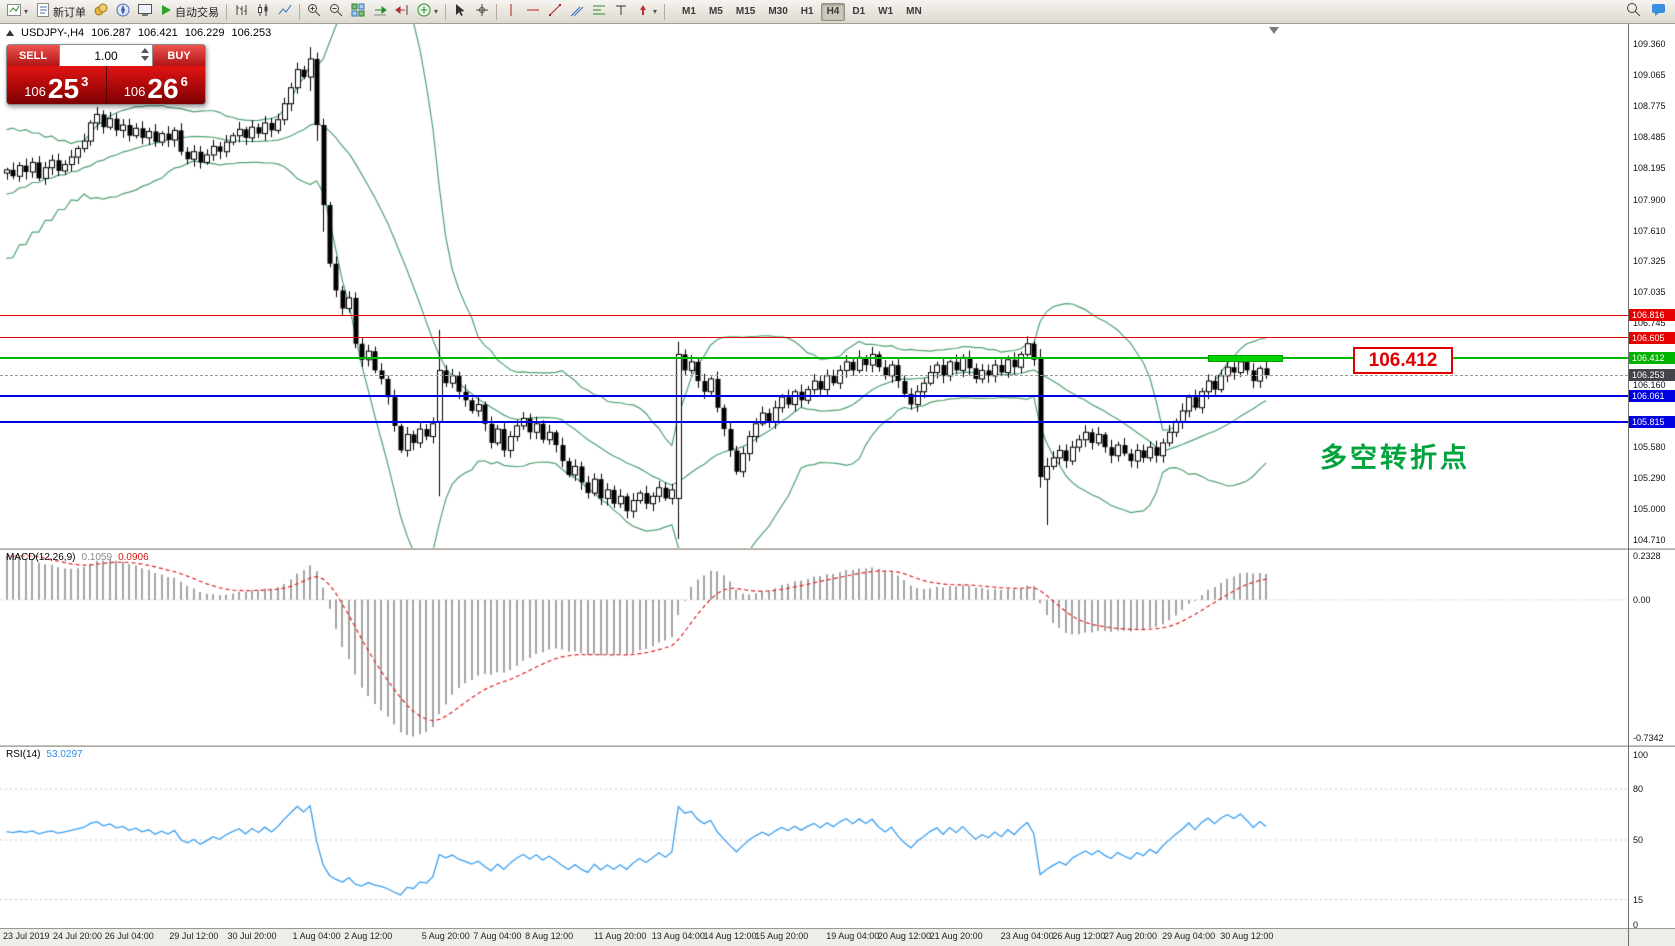 The height and width of the screenshot is (946, 1675). What do you see at coordinates (577, 12) in the screenshot?
I see `channel-button` at bounding box center [577, 12].